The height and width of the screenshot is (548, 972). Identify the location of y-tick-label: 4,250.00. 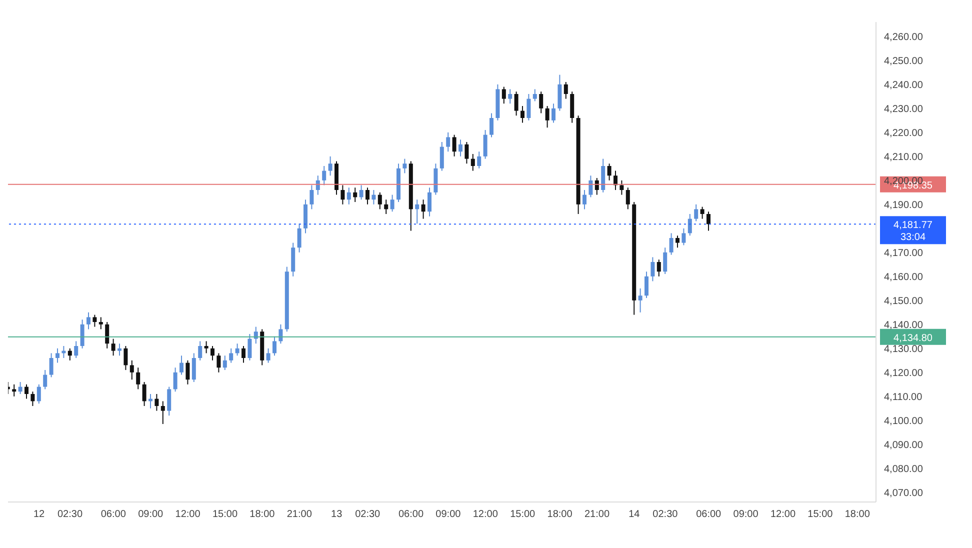
(904, 61).